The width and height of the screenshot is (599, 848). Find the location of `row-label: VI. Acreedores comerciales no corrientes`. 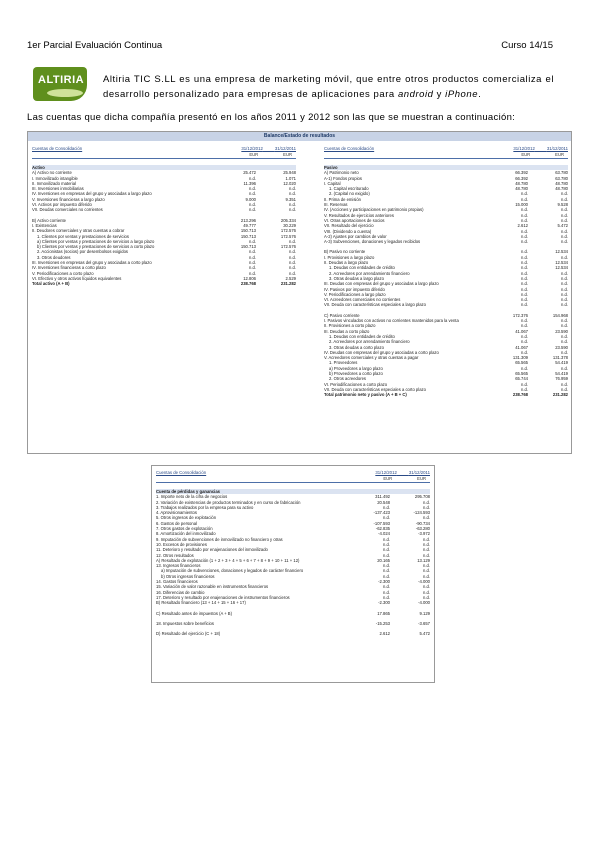

row-label: VI. Acreedores comerciales no corrientes is located at coordinates (362, 300).